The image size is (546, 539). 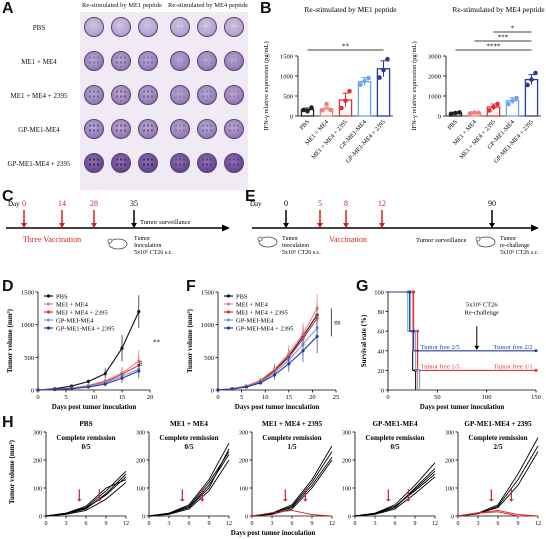 What do you see at coordinates (252, 304) in the screenshot?
I see `legend-label: MEI + ME4` at bounding box center [252, 304].